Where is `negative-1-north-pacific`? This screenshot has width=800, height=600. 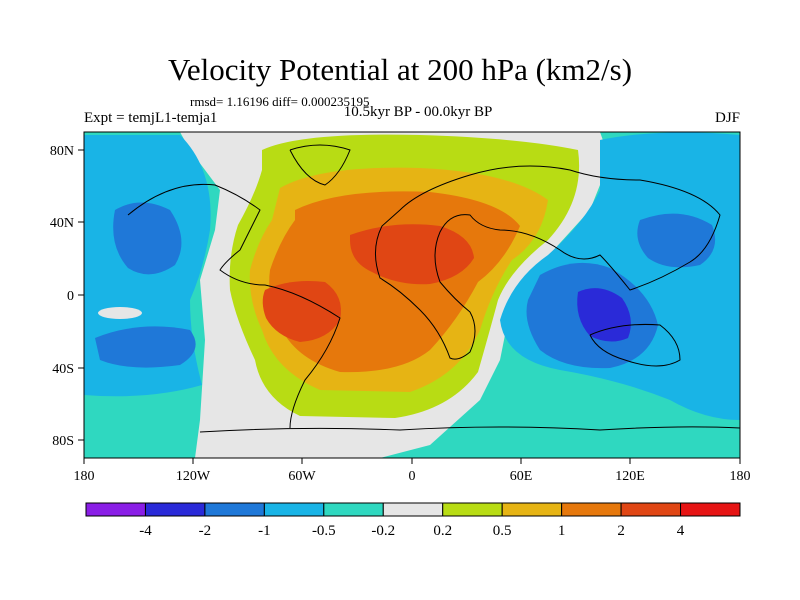
negative-1-north-pacific is located at coordinates (147, 238).